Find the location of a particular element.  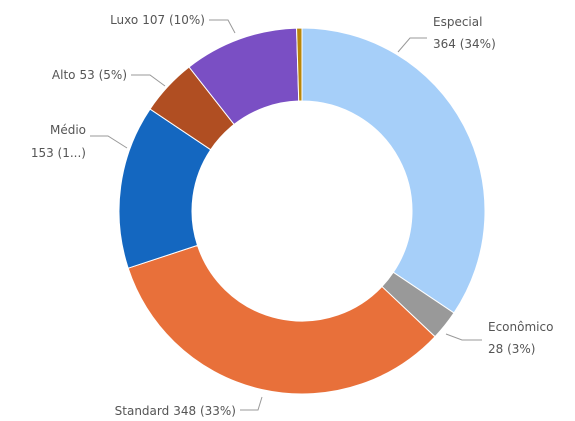

data-label: Econômico is located at coordinates (520, 327).